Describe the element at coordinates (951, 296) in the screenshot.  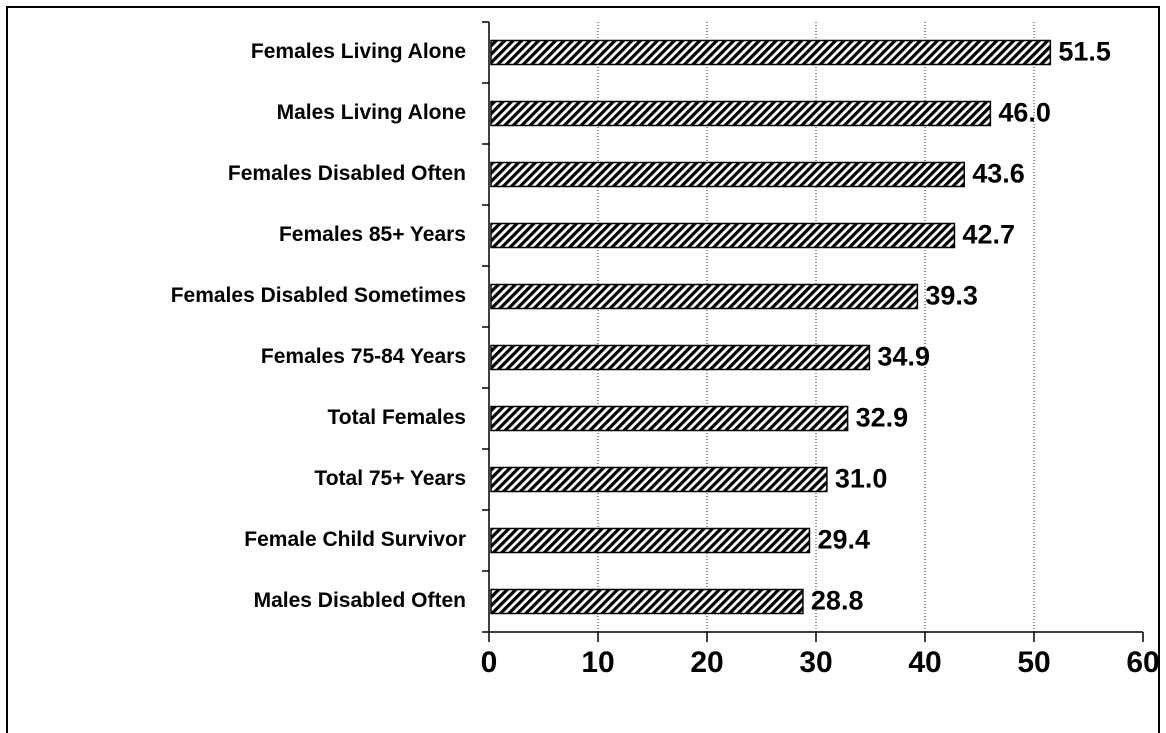
I see `value-label: 39.3` at that location.